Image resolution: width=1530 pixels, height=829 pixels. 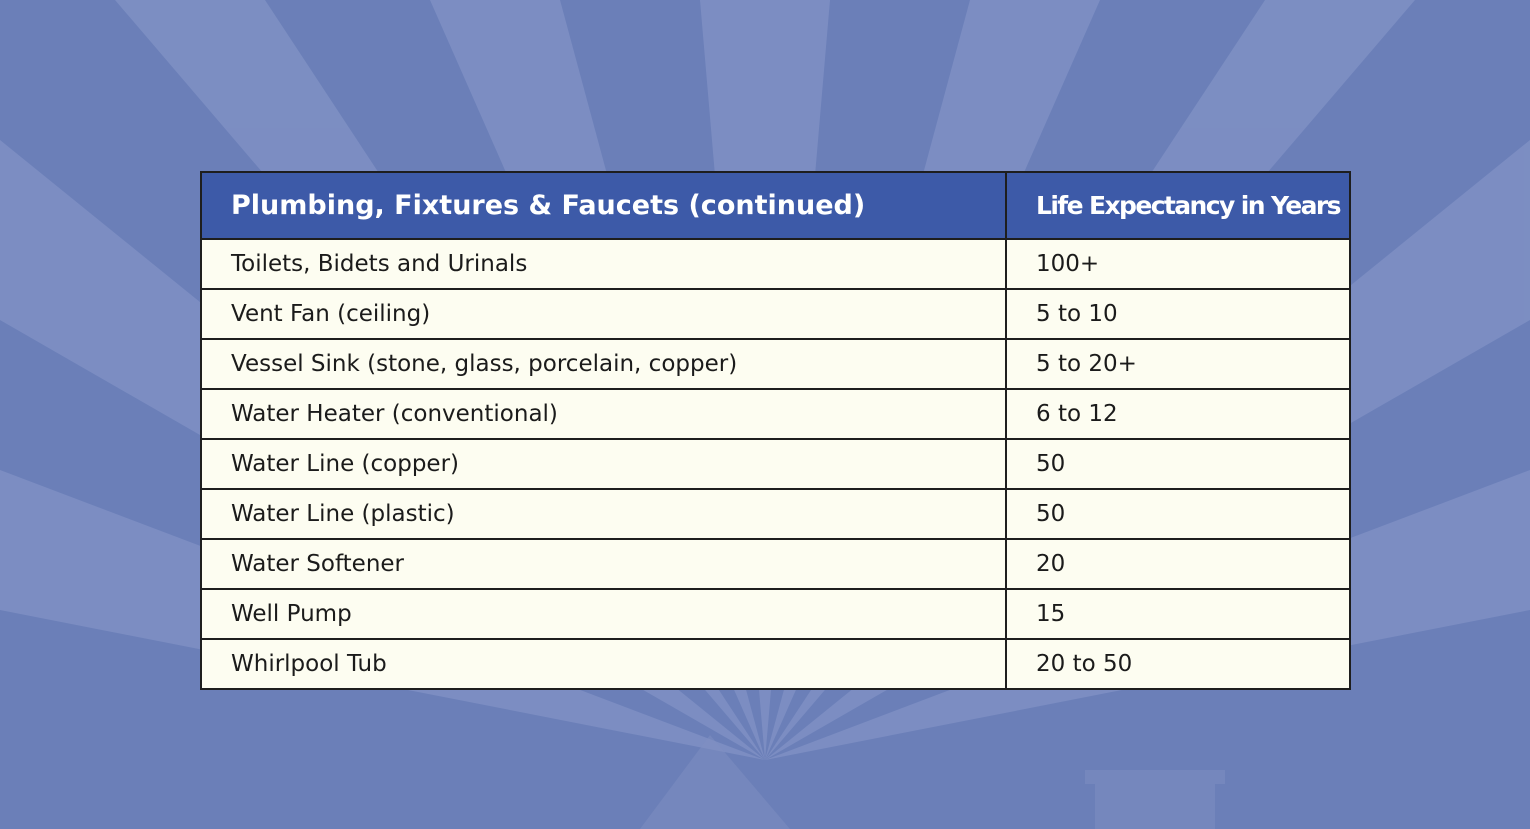 I want to click on item-years: 6 to 12, so click(x=1178, y=414).